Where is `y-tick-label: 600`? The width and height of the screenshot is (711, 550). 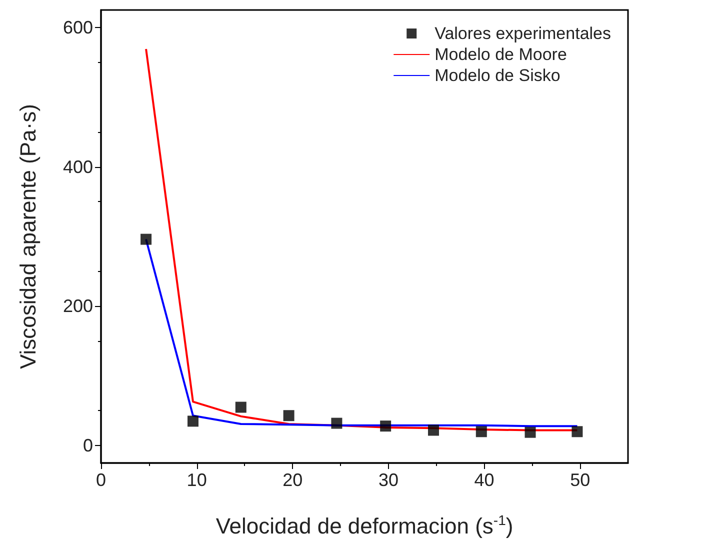
y-tick-label: 600 is located at coordinates (77, 27).